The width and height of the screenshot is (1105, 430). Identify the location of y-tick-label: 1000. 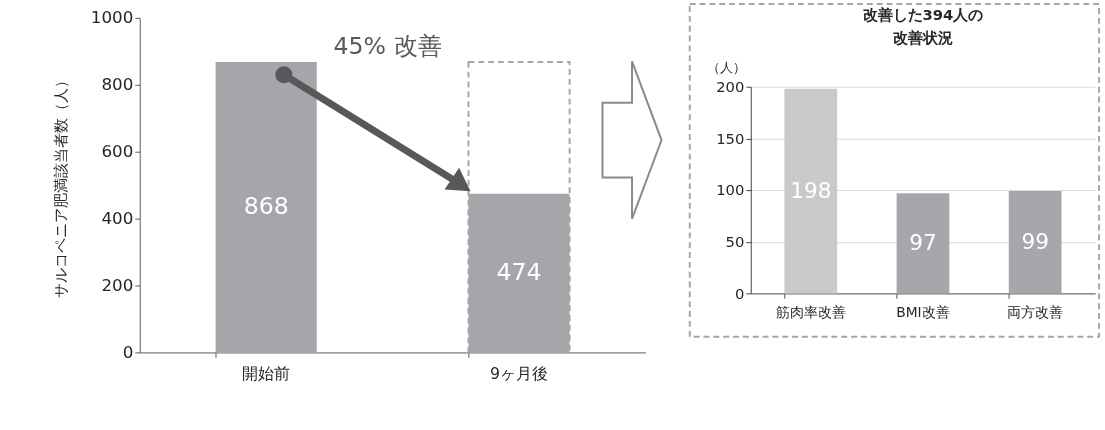
(112, 17).